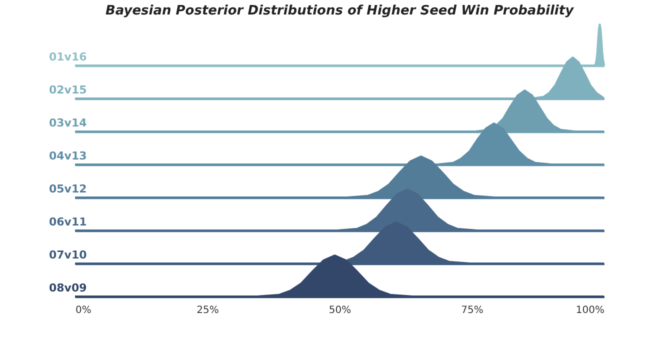 This screenshot has width=648, height=345. I want to click on y-axis-title: 07v10, so click(68, 255).